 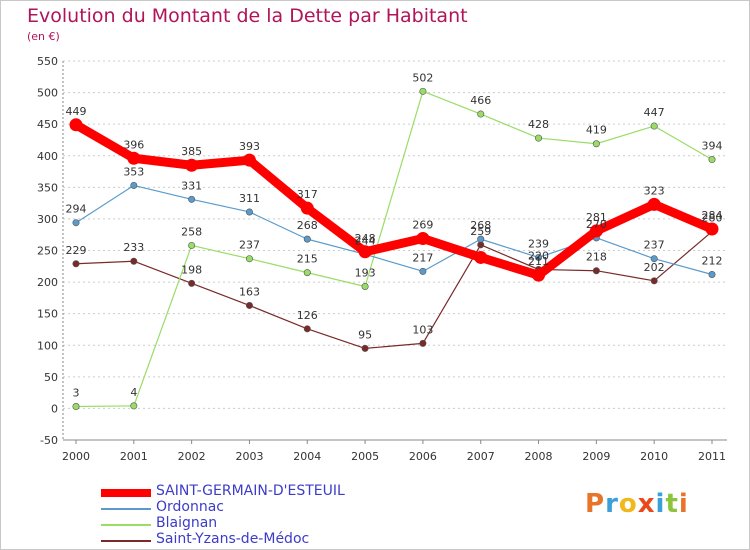 What do you see at coordinates (249, 198) in the screenshot?
I see `data-label: 311` at bounding box center [249, 198].